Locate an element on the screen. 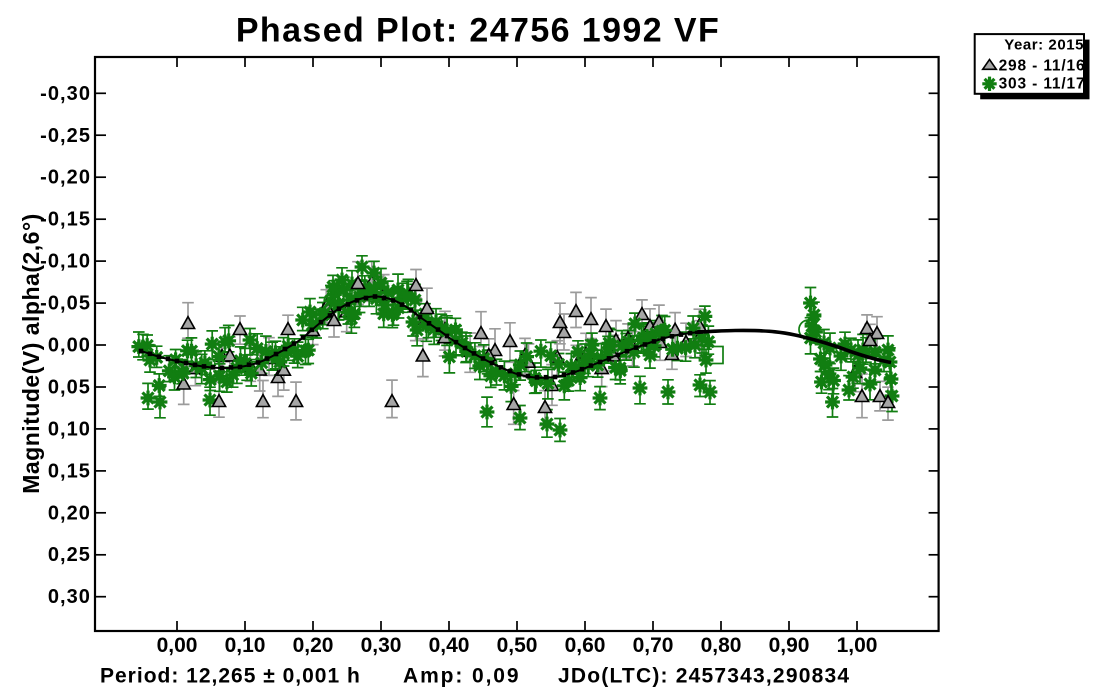 The height and width of the screenshot is (700, 1100). svg-text: 0,40 is located at coordinates (449, 645).